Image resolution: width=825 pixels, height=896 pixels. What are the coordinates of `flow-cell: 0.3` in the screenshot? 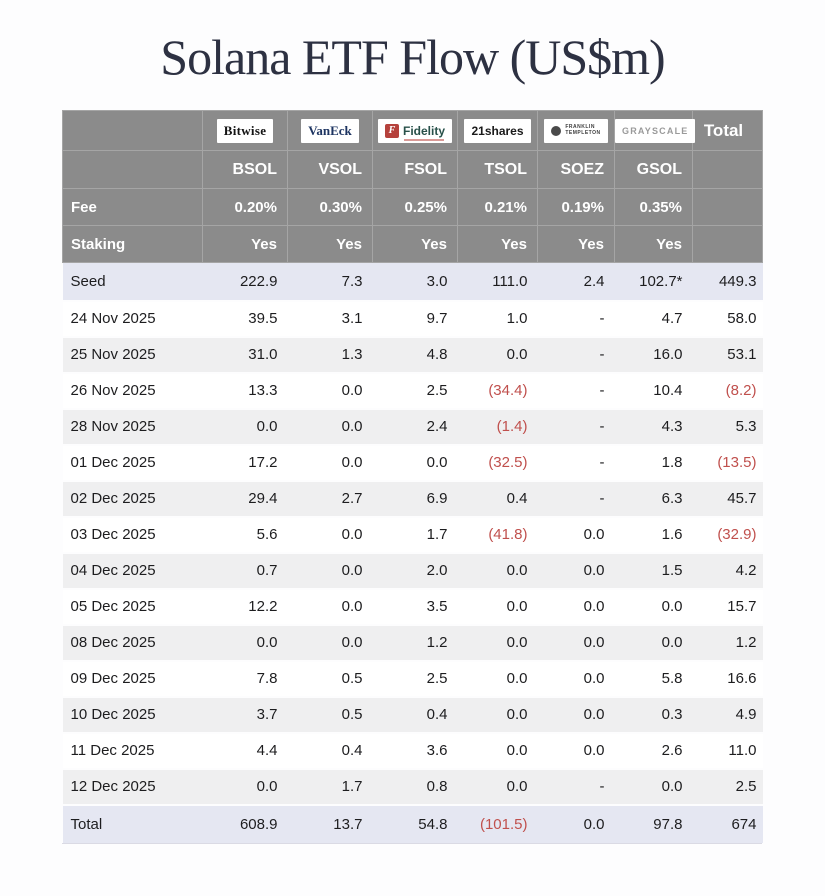 It's located at (653, 714).